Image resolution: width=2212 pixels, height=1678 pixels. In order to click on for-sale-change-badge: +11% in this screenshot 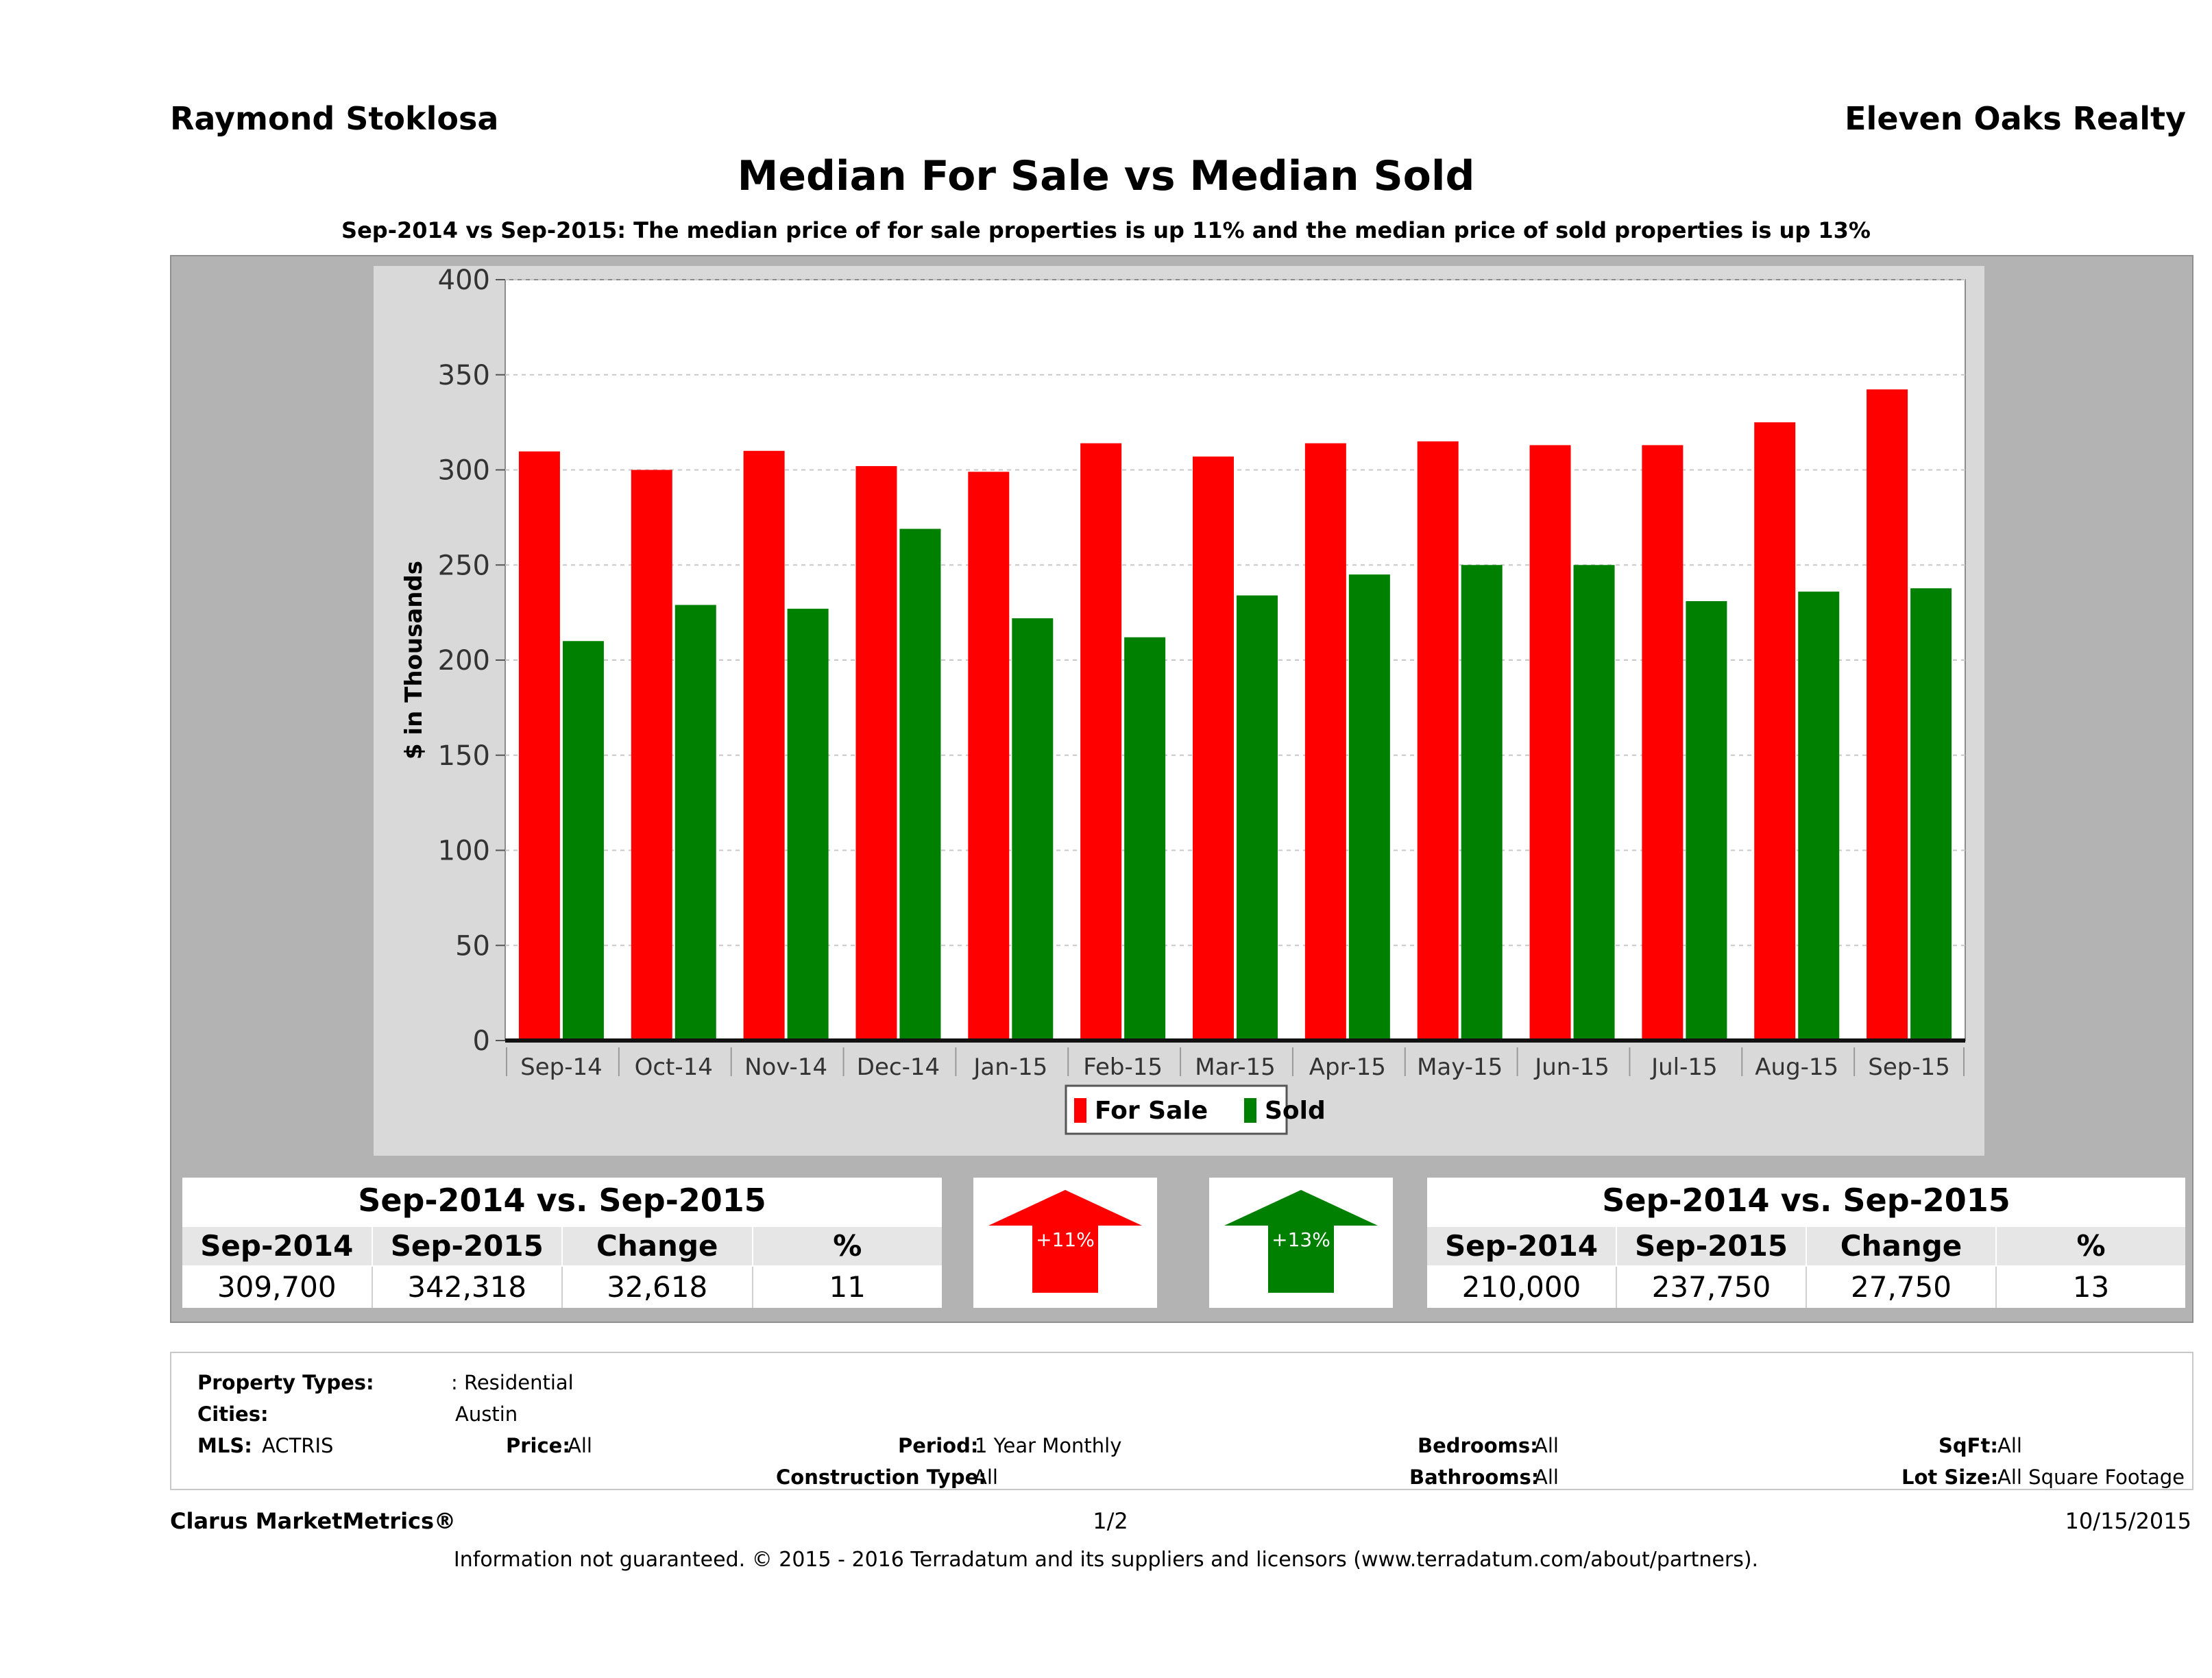, I will do `click(1065, 1243)`.